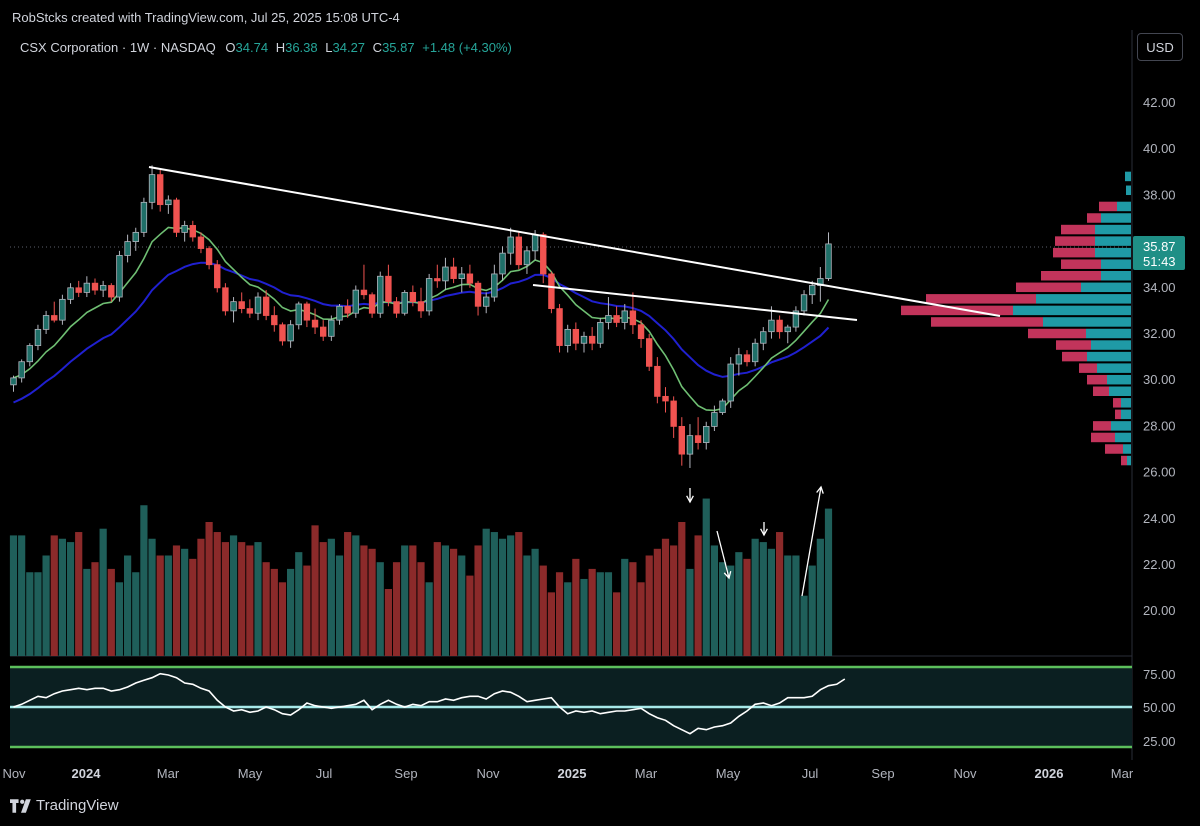 Image resolution: width=1200 pixels, height=826 pixels. Describe the element at coordinates (1159, 194) in the screenshot. I see `price-tick-label: 38.00` at that location.